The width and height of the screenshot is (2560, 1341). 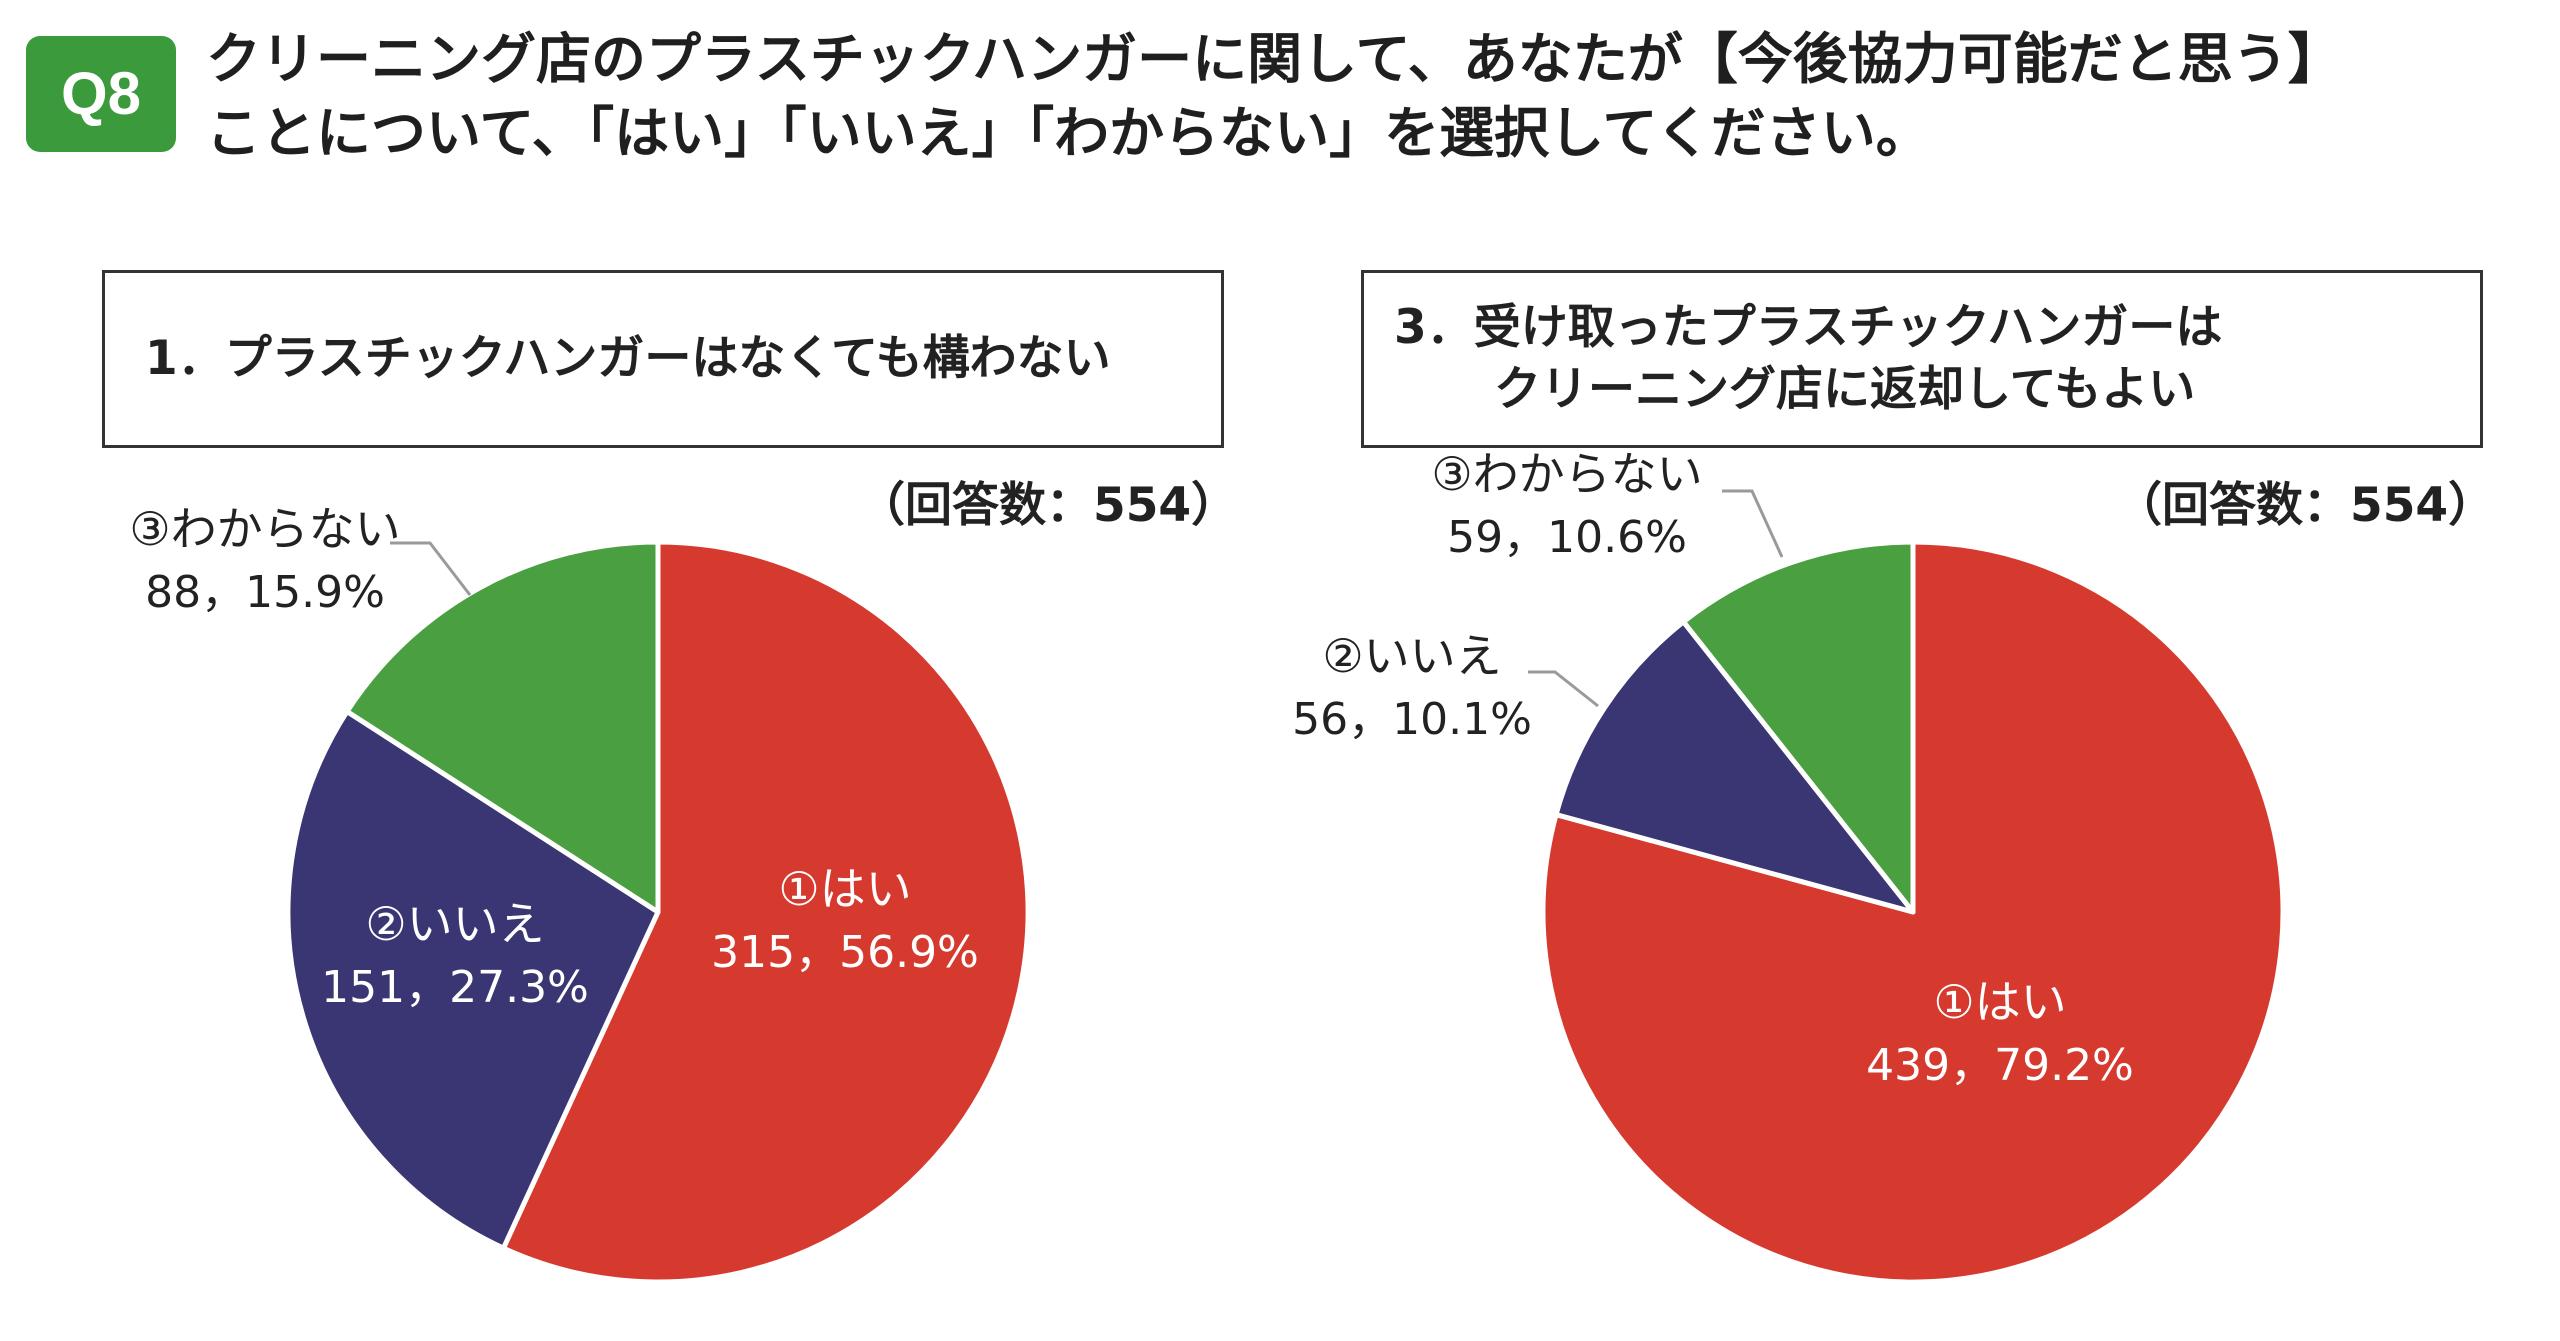 I want to click on chart-1-title-box: 1．プラスチックハンガーはなくても構わない, so click(x=663, y=359).